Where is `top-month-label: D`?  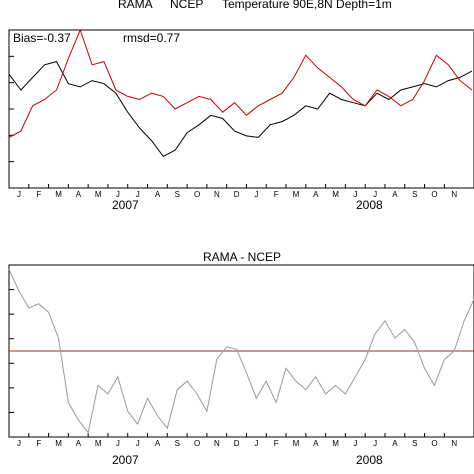
top-month-label: D is located at coordinates (237, 194).